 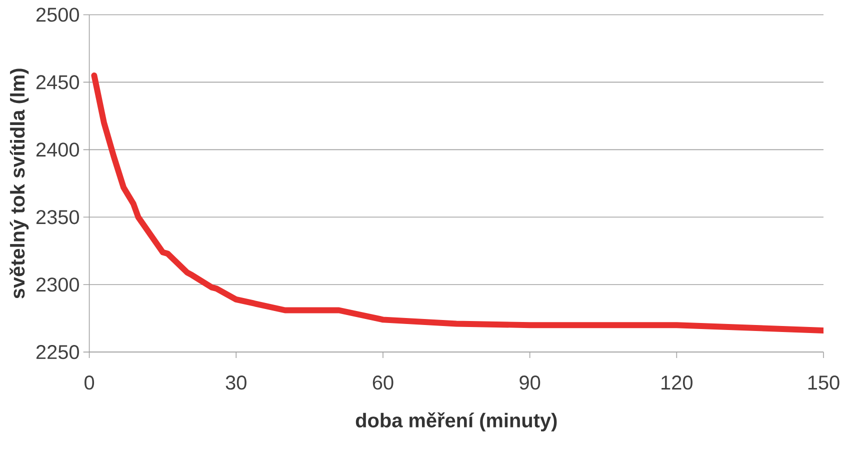 What do you see at coordinates (19, 183) in the screenshot?
I see `y-axis-title: světelný tok svítidla (lm)` at bounding box center [19, 183].